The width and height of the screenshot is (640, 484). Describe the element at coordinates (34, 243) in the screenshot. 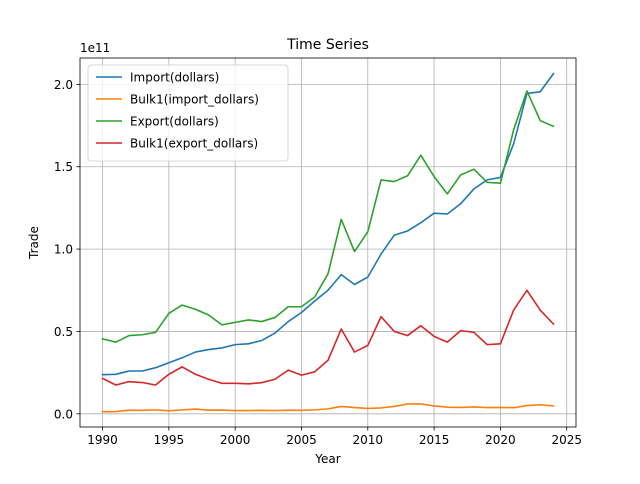

I see `y-axis-label: Trade` at that location.